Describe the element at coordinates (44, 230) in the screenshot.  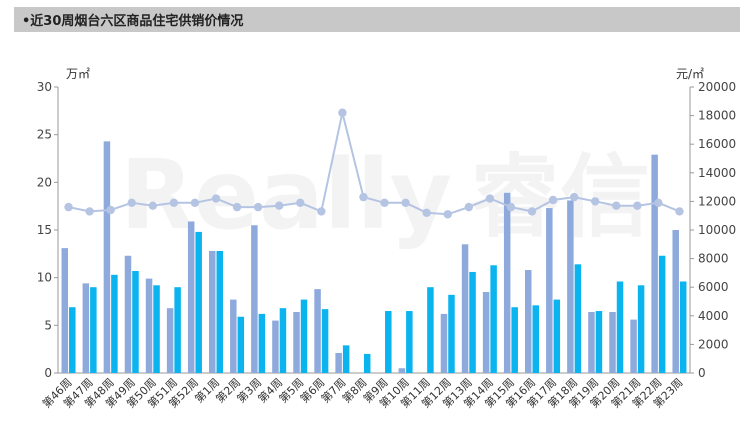
I see `left-tick-label: 15` at that location.